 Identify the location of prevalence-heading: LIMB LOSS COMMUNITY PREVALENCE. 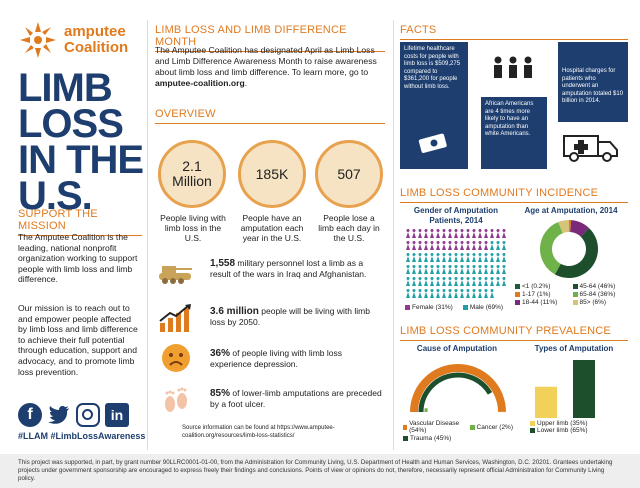
(514, 333).